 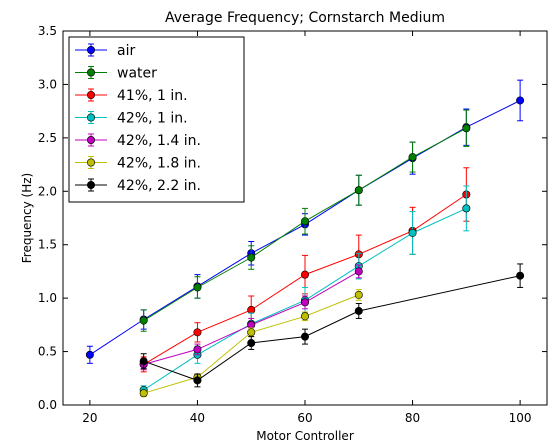 I want to click on y-tick-label: 3.5, so click(x=47, y=31).